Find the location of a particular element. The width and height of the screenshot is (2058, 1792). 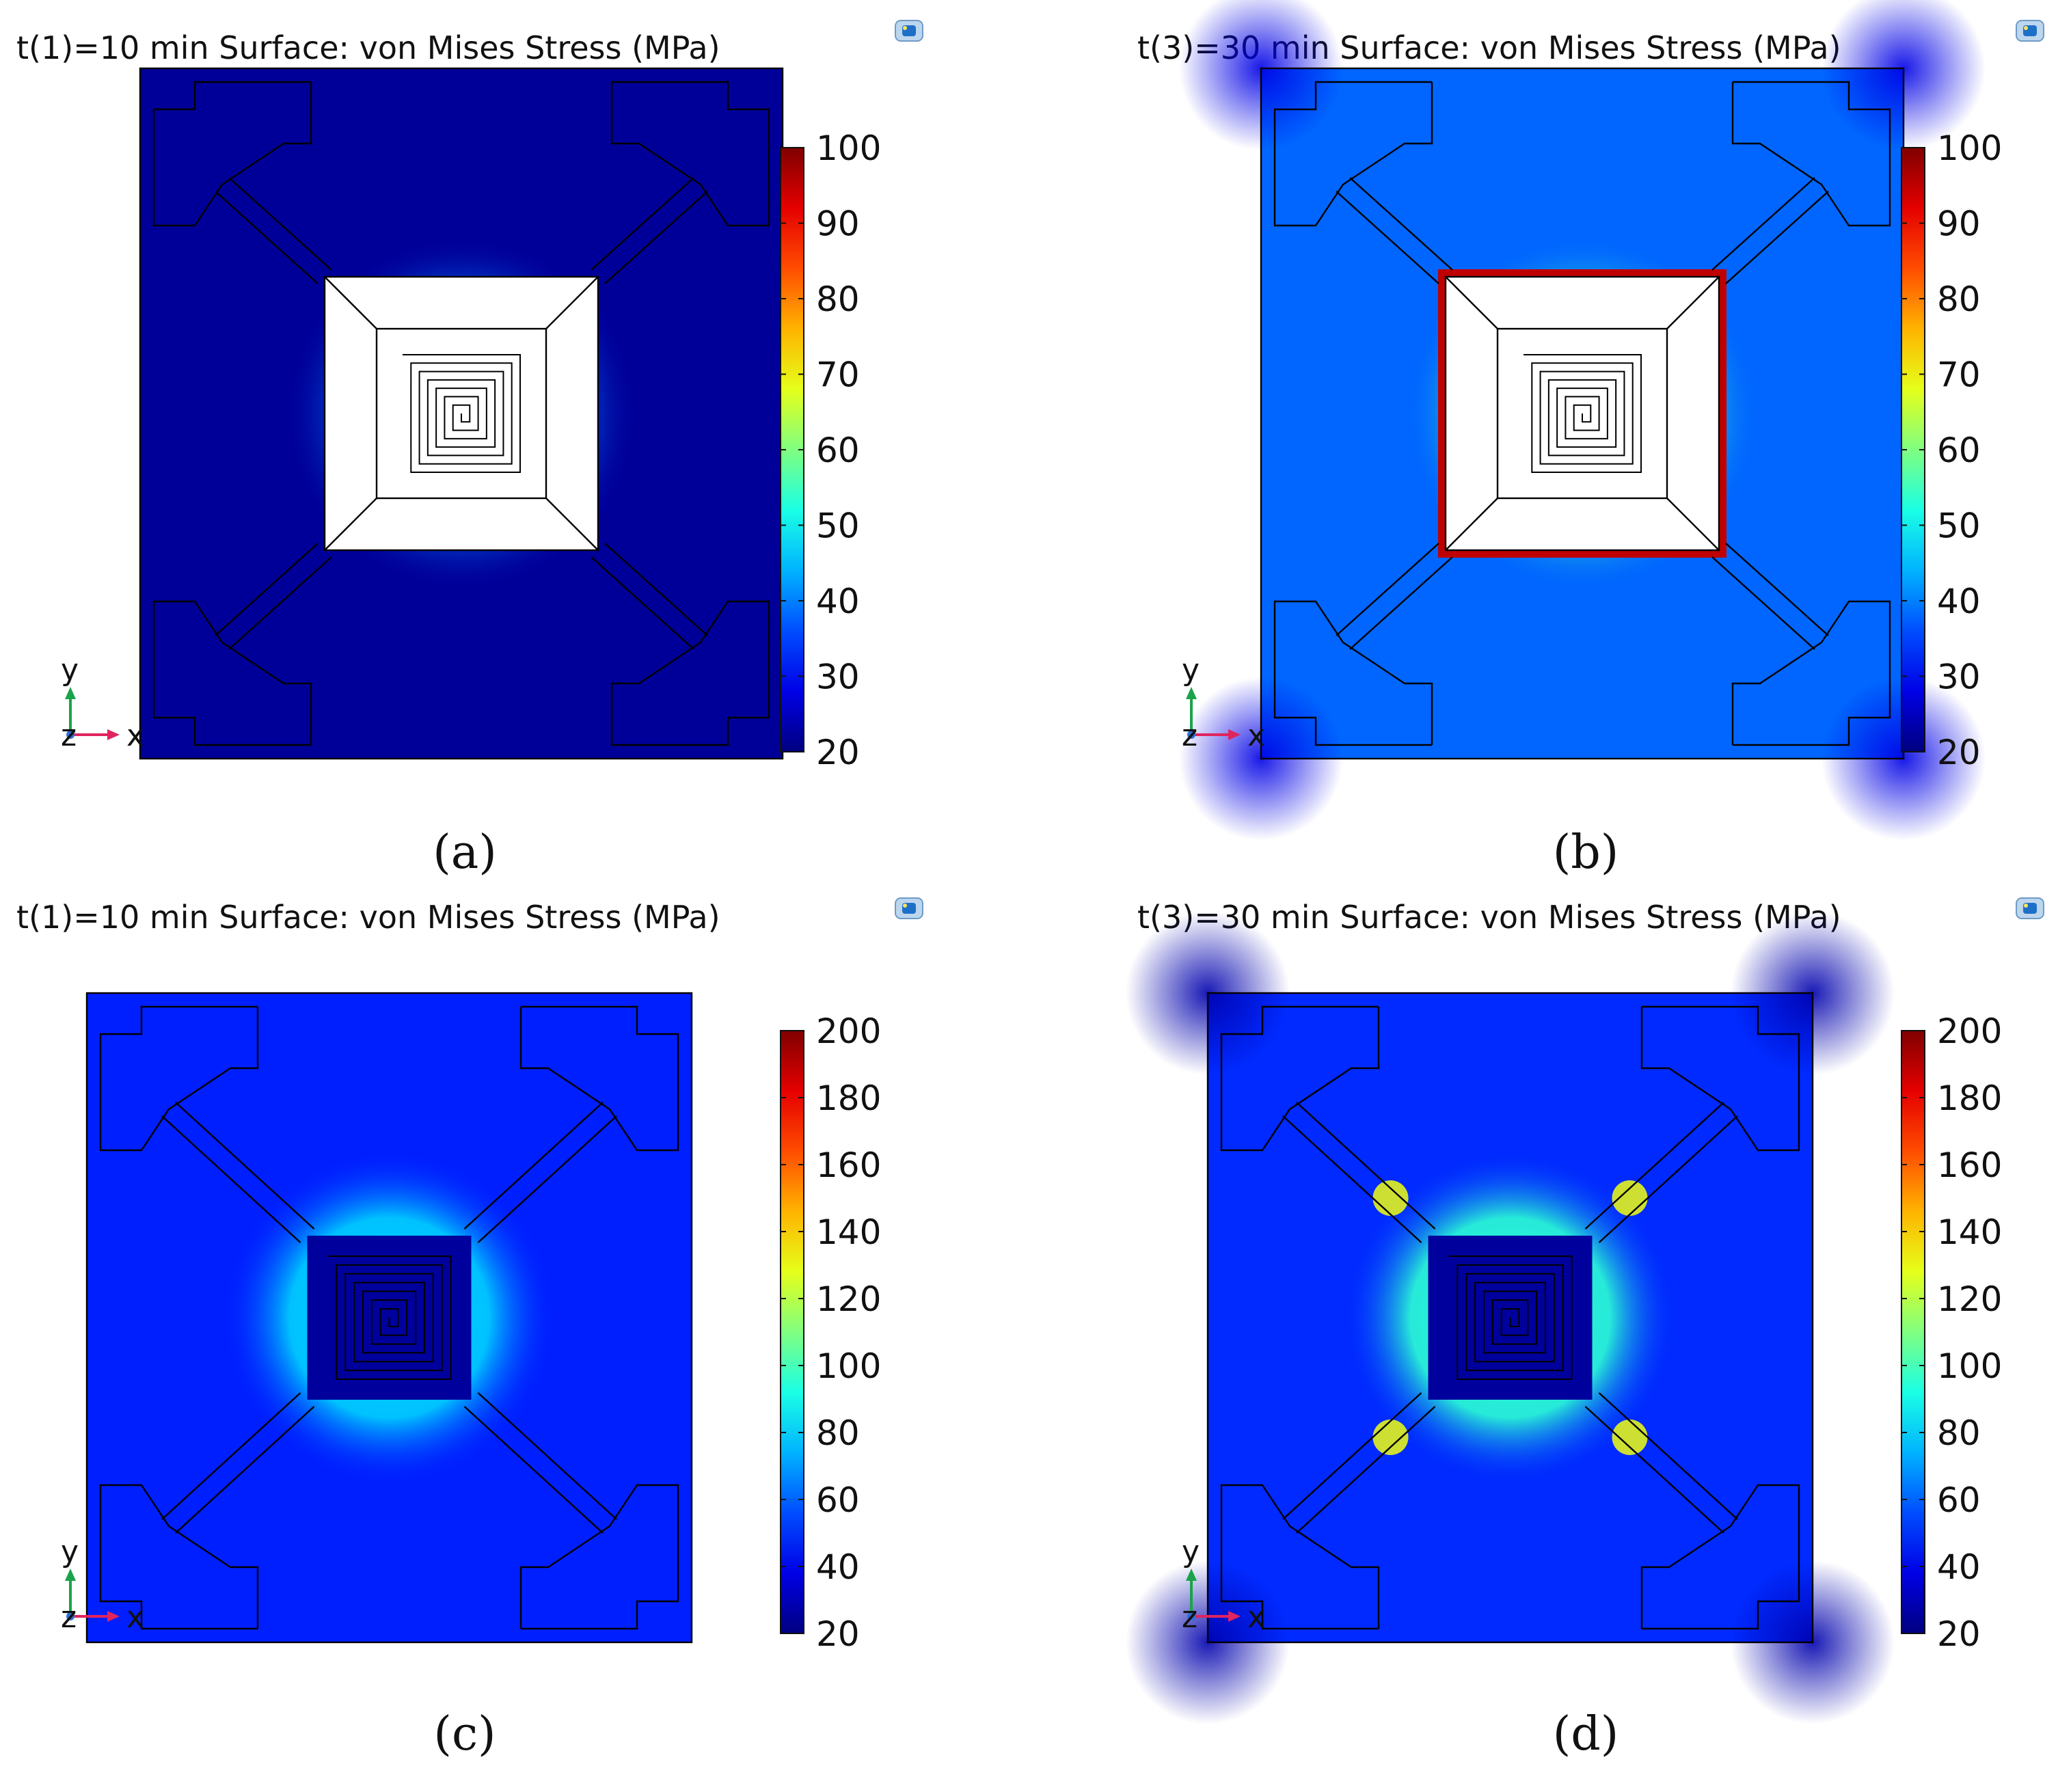

colorbar-tick-label: 60 is located at coordinates (838, 1500).